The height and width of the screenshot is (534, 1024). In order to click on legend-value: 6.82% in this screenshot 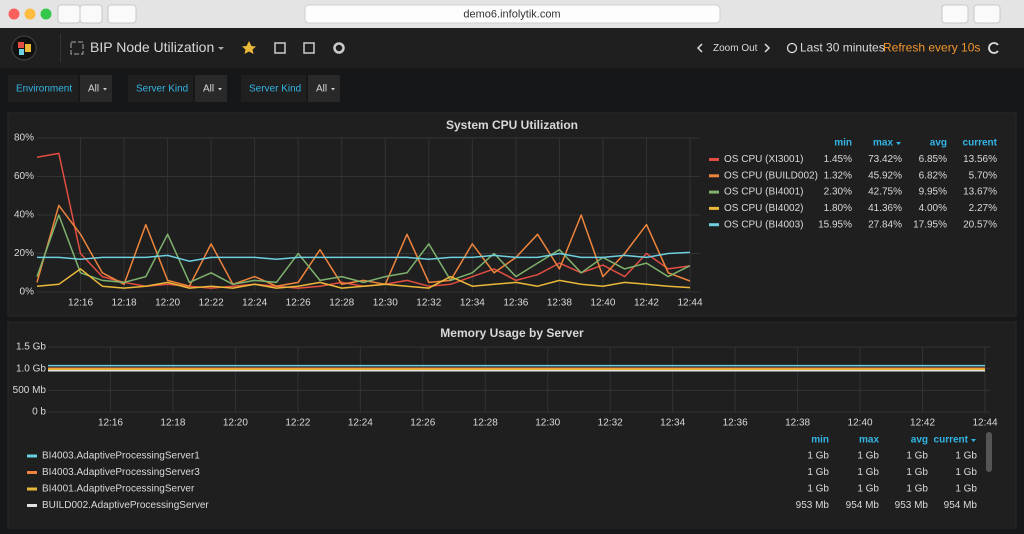, I will do `click(933, 175)`.